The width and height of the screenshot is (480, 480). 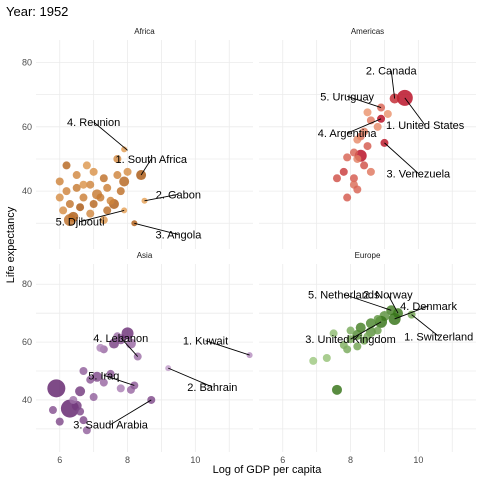 I want to click on point-label: 3. Saudi Arabia, so click(x=110, y=426).